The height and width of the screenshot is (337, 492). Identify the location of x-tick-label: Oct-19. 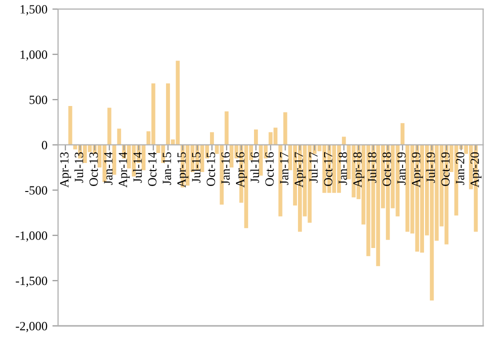
(445, 169).